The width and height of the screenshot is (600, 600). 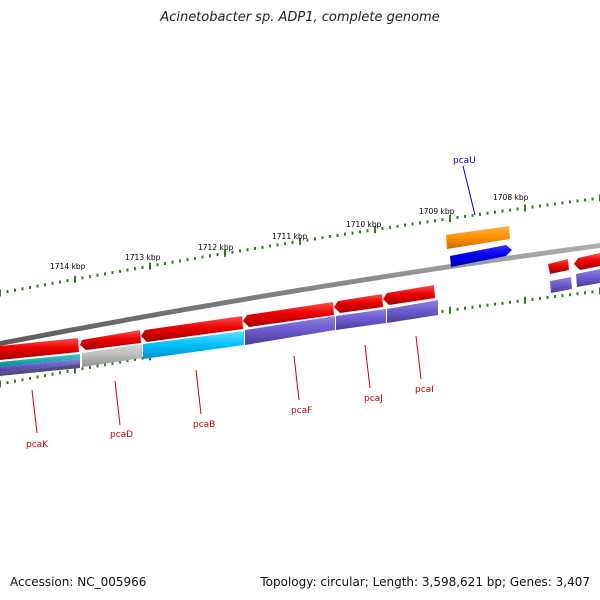 What do you see at coordinates (121, 435) in the screenshot?
I see `gene-label-pcad: pcaD` at bounding box center [121, 435].